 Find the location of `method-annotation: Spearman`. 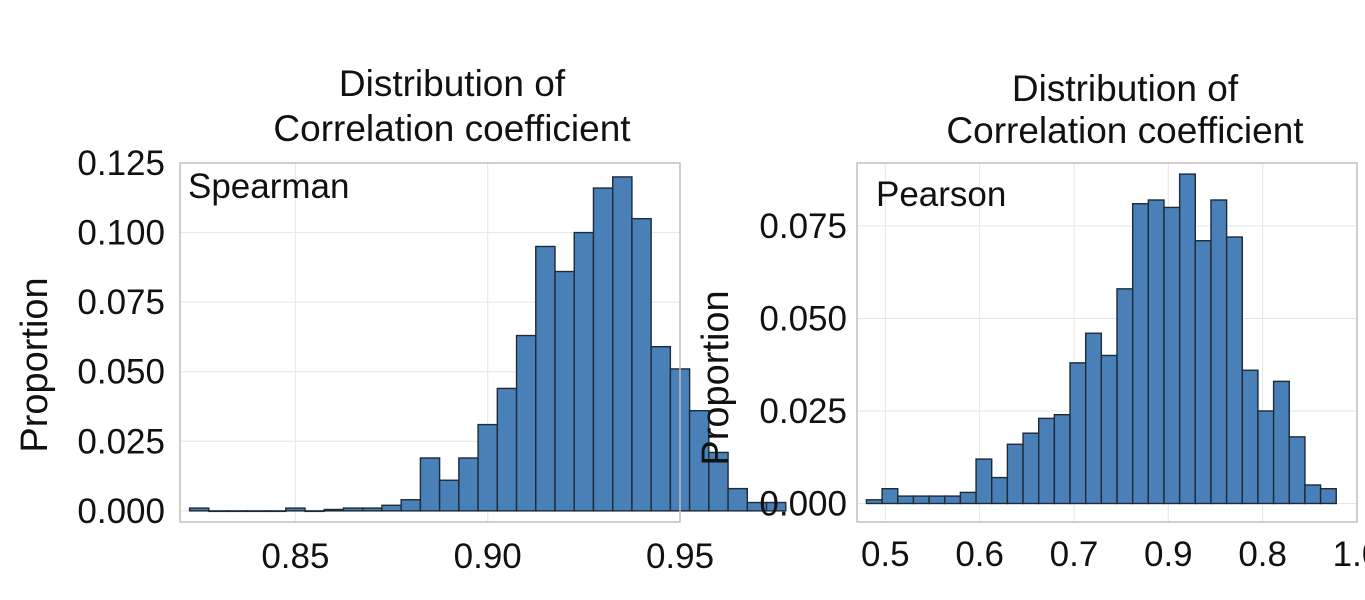

method-annotation: Spearman is located at coordinates (268, 186).